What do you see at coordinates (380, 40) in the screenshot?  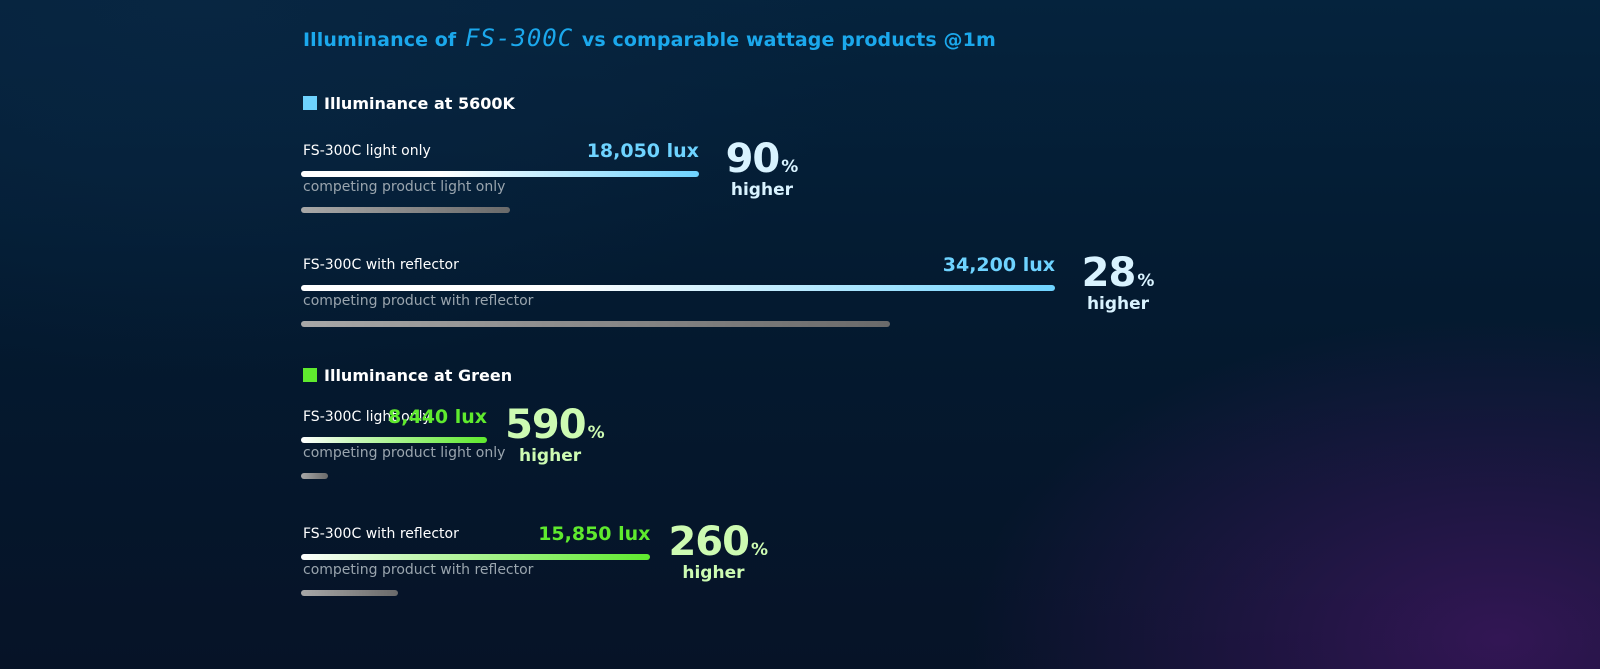 I see `title-prefix: Illuminance of` at bounding box center [380, 40].